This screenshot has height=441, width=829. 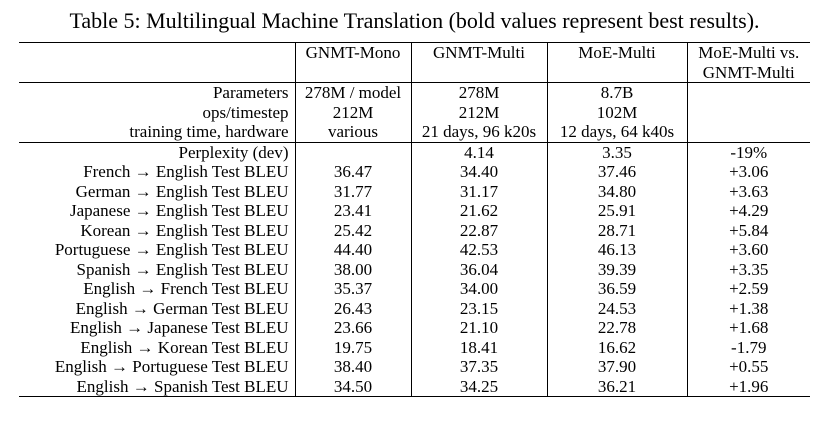 What do you see at coordinates (157, 367) in the screenshot?
I see `row-label: English → Portuguese Test BLEU` at bounding box center [157, 367].